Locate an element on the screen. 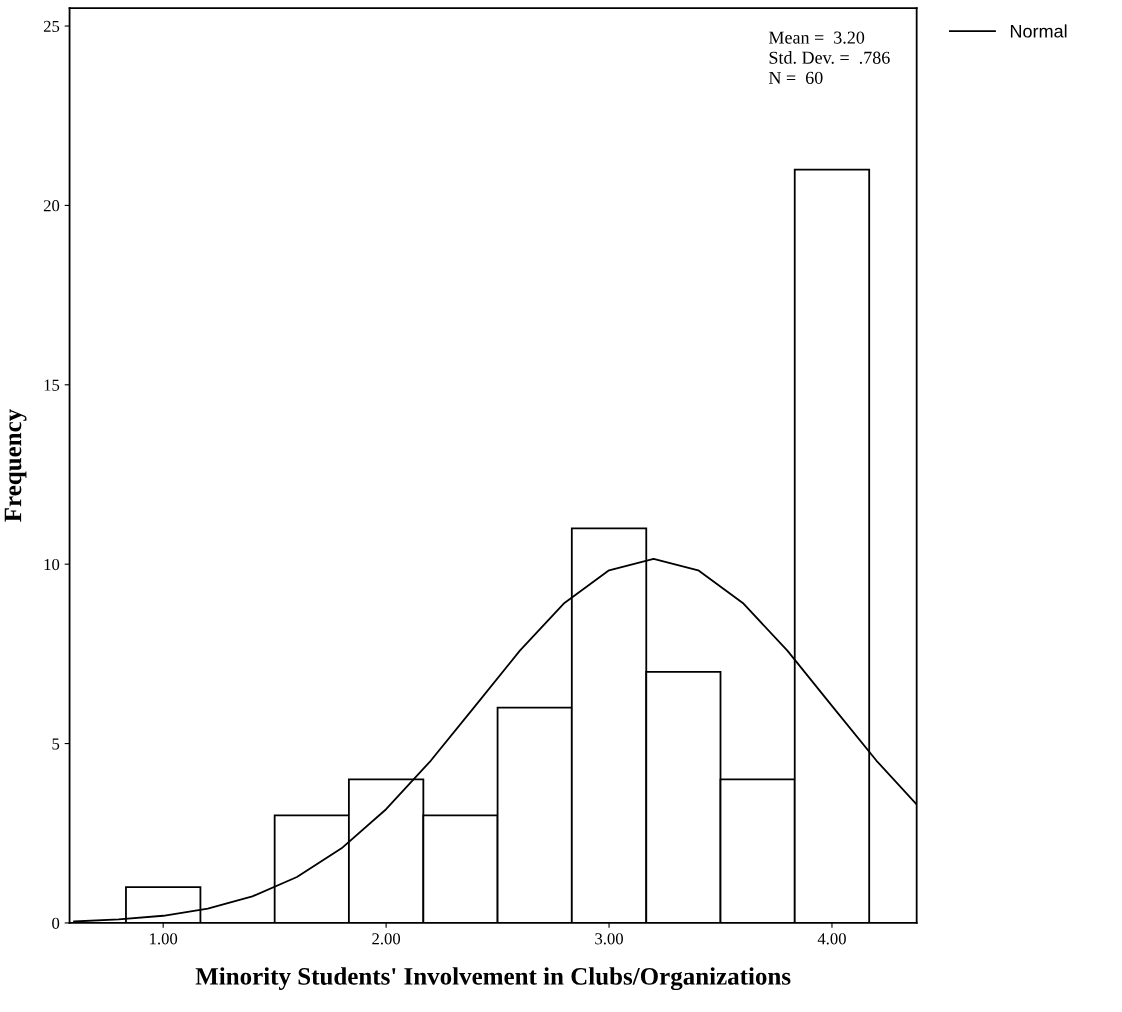 The image size is (1122, 1012). y-tick-label: 25 is located at coordinates (51, 26).